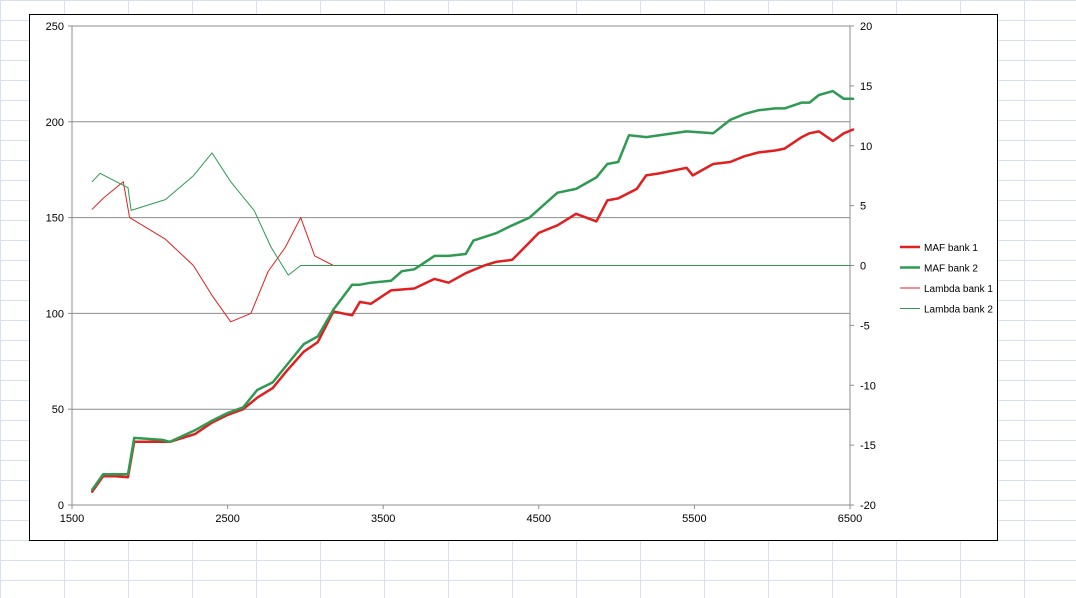 The width and height of the screenshot is (1076, 598). Describe the element at coordinates (866, 147) in the screenshot. I see `y2-tick-label: 10` at that location.